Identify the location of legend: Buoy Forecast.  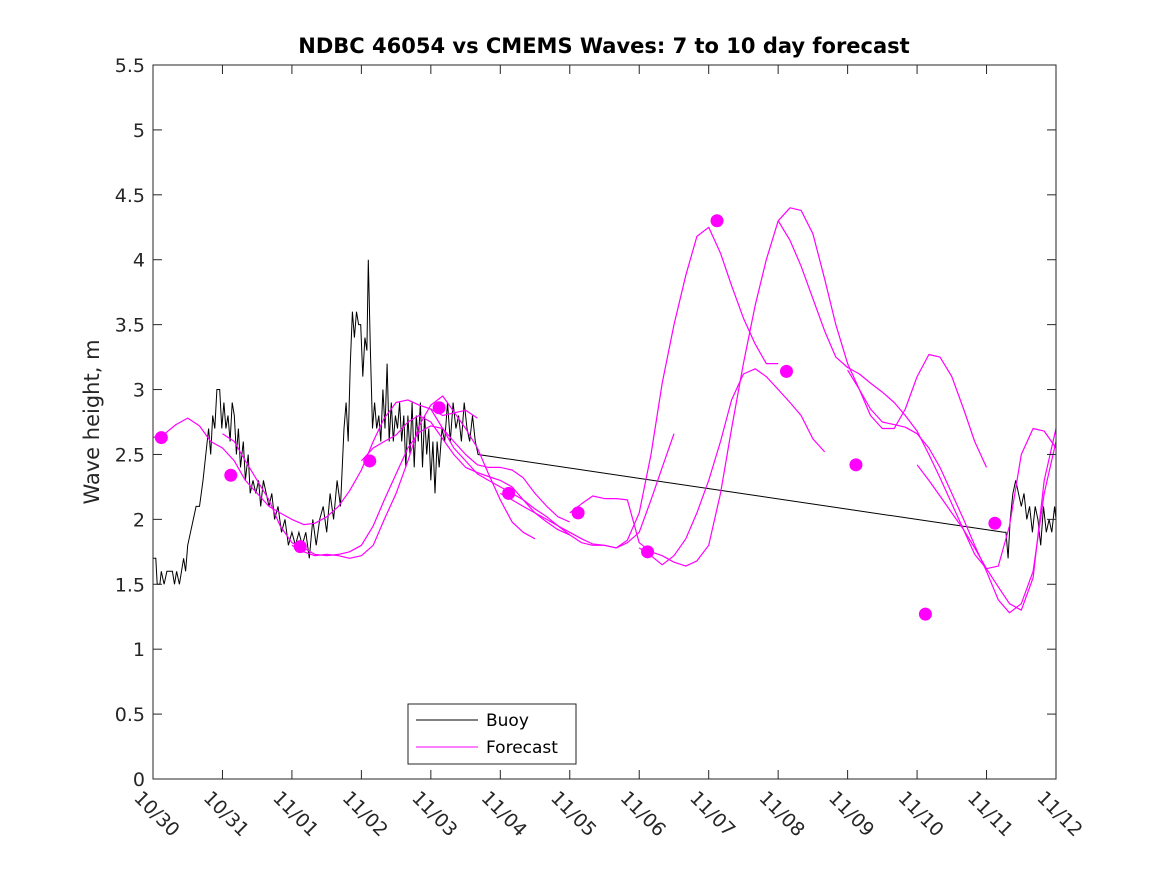
(492, 734).